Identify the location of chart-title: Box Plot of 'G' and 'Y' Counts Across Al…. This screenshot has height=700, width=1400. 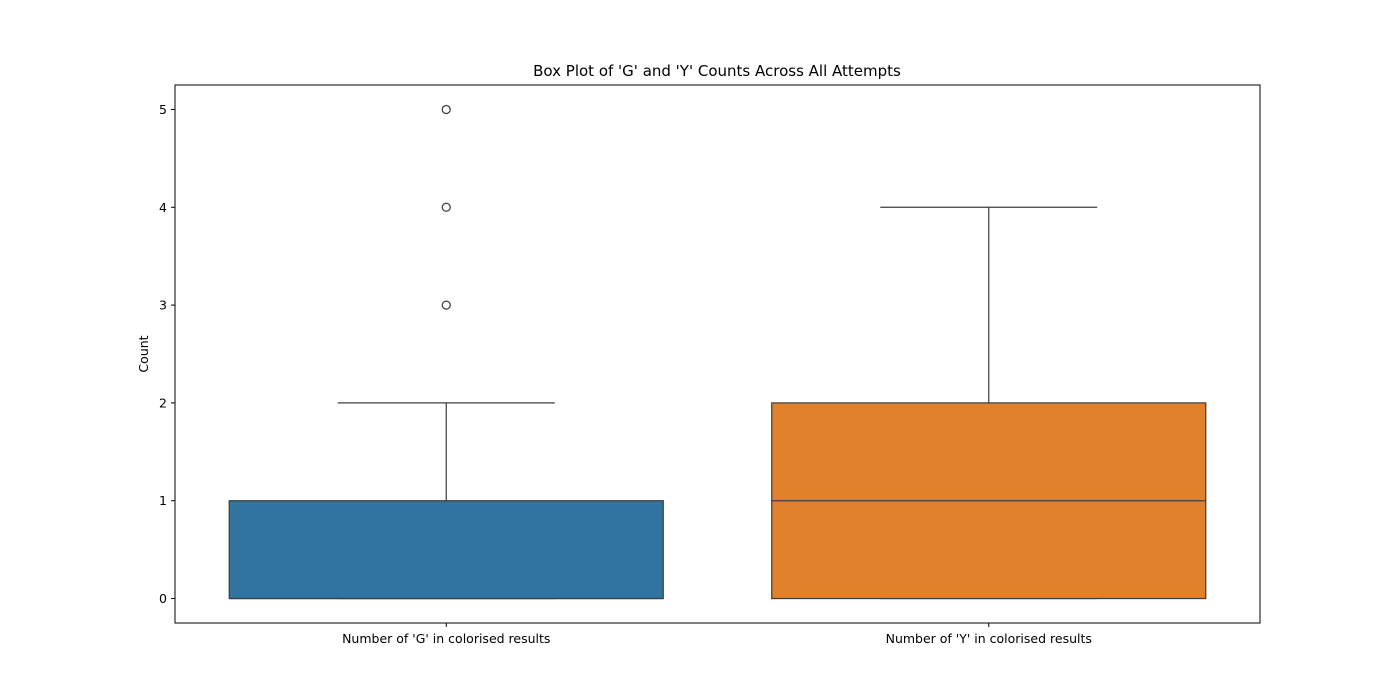
(717, 71).